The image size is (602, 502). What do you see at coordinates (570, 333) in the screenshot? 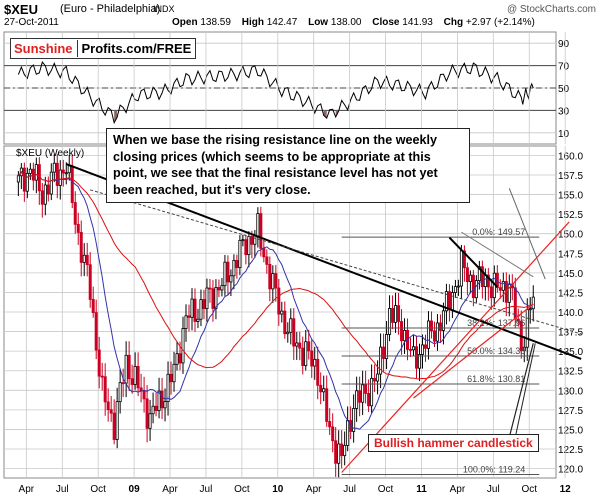
I see `price-tick-label: 137.5` at bounding box center [570, 333].